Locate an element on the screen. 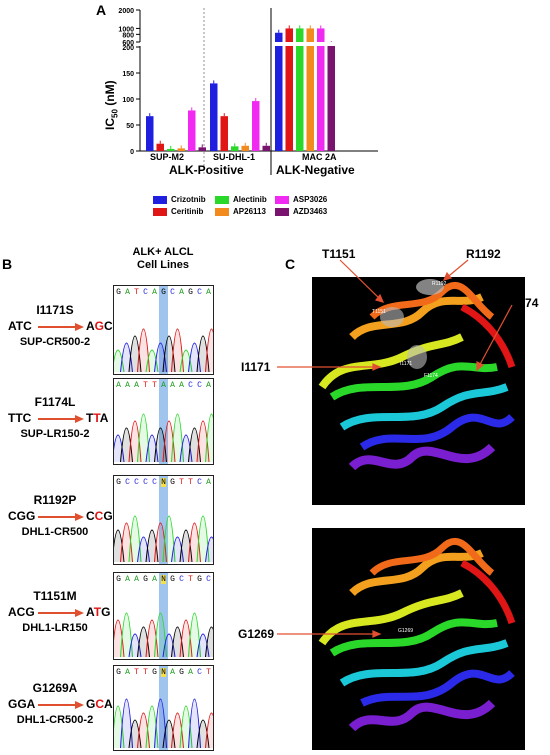 This screenshot has width=550, height=755. legend-alectinib: Alectinib is located at coordinates (241, 199).